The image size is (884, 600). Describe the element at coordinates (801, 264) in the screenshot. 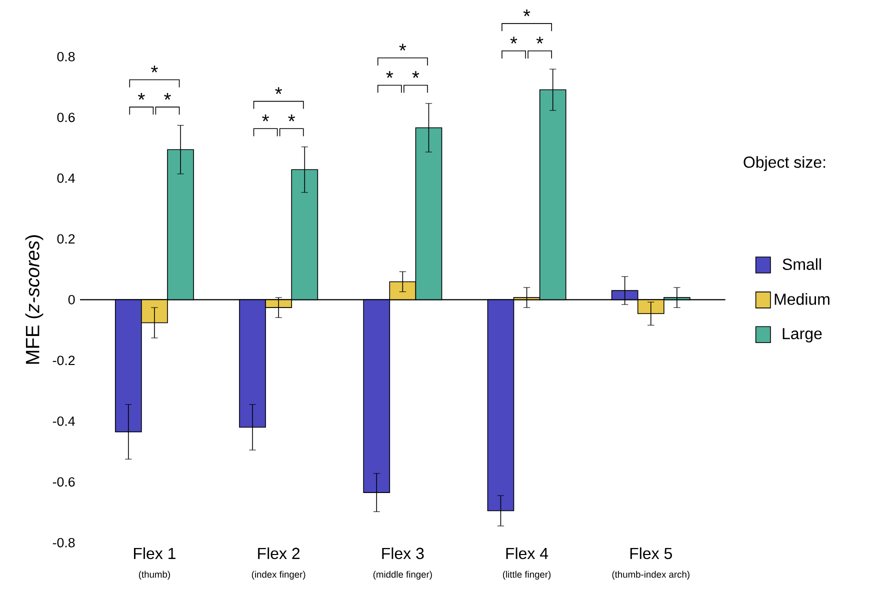

I see `legend-label: Small` at that location.